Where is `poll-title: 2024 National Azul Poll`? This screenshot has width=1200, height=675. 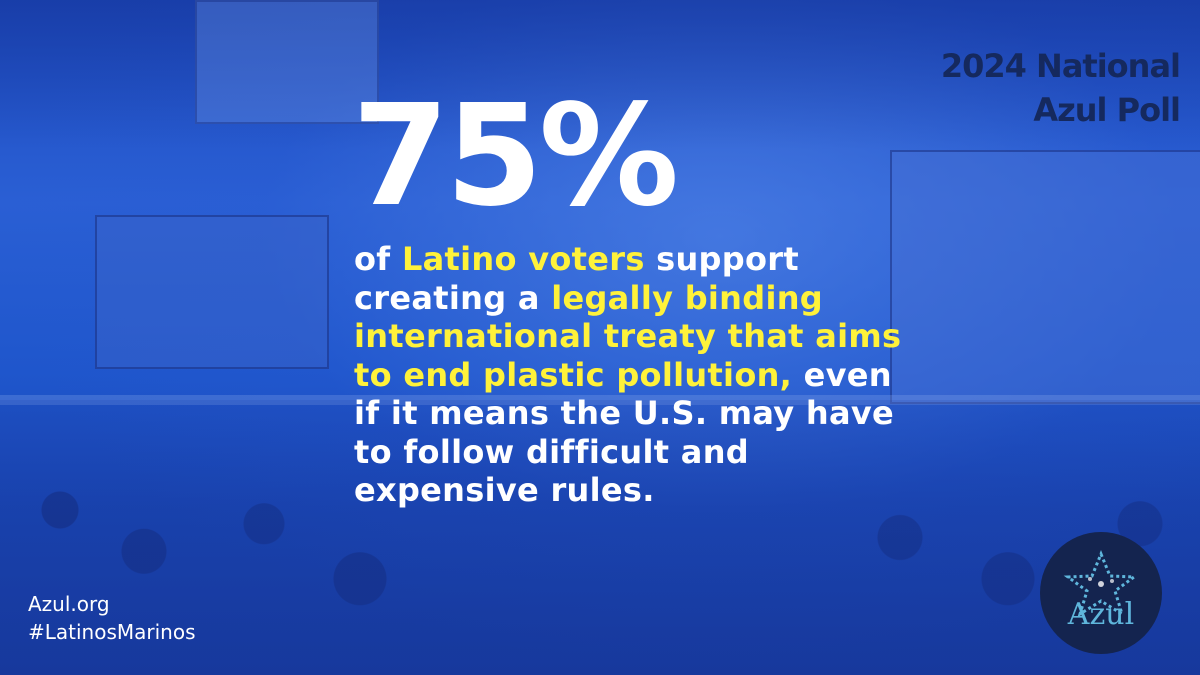 poll-title: 2024 National Azul Poll is located at coordinates (1030, 88).